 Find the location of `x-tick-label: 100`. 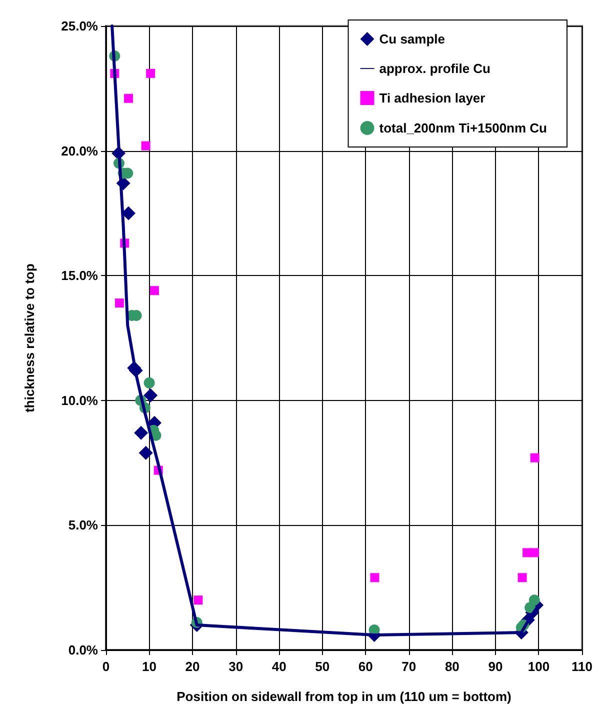

x-tick-label: 100 is located at coordinates (539, 666).